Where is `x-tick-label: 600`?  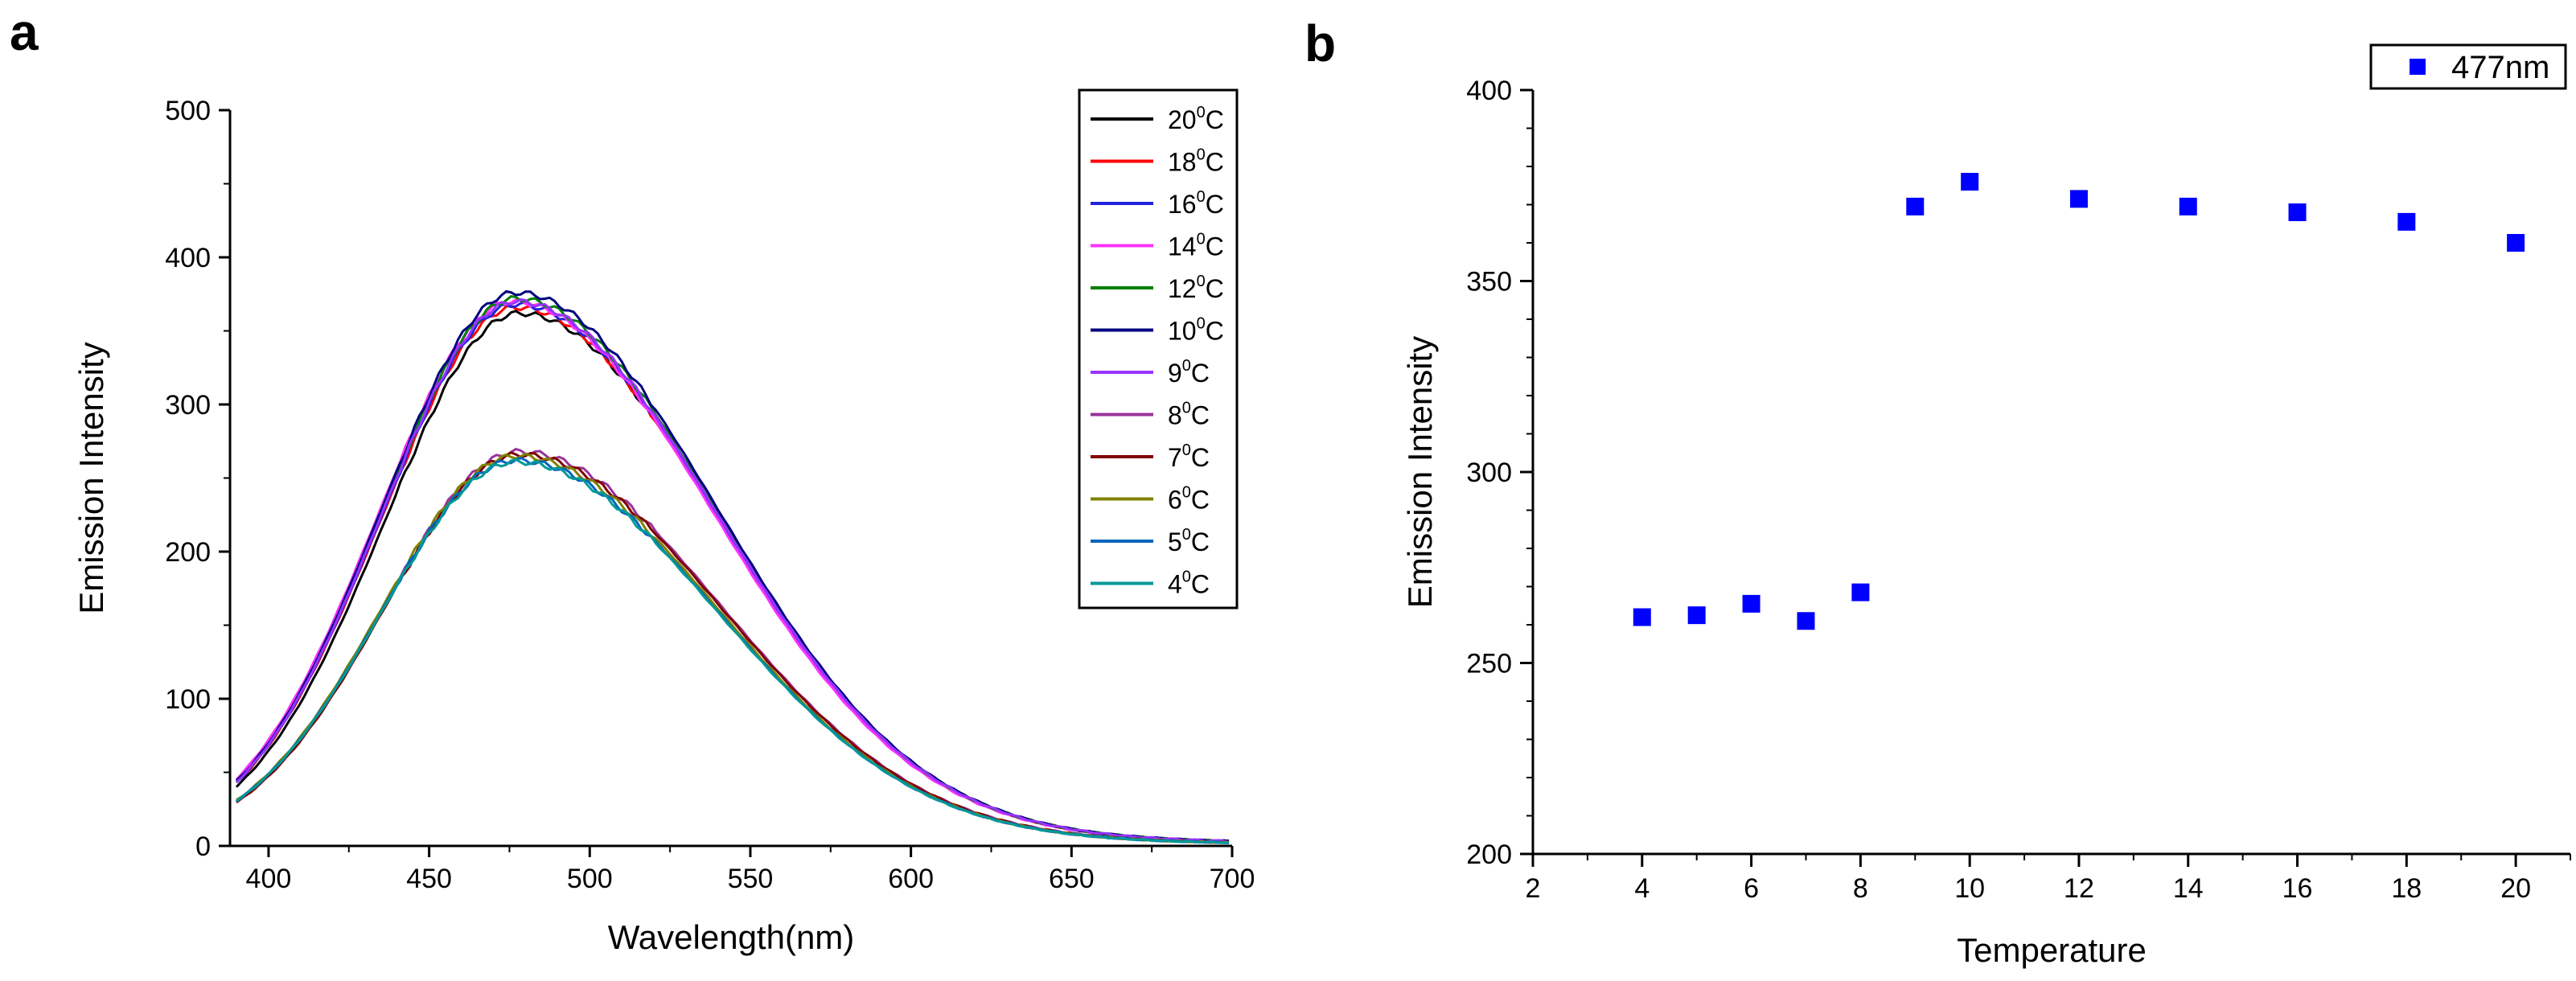
x-tick-label: 600 is located at coordinates (911, 879).